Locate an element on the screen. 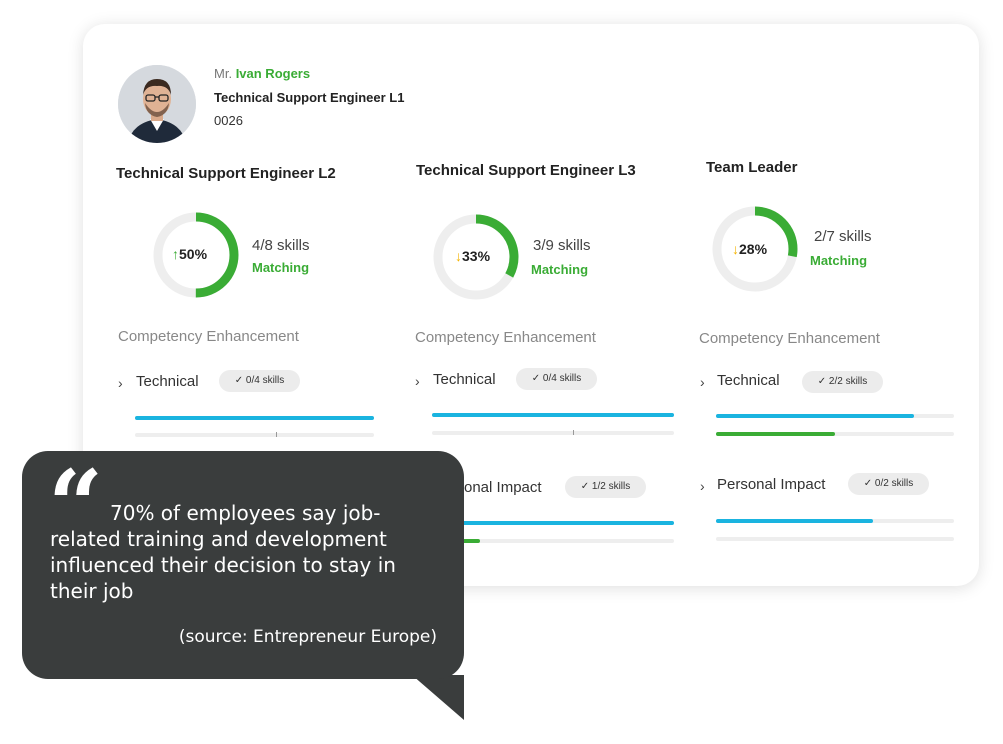  target-role-title: Technical Support Engineer L2 is located at coordinates (226, 173).